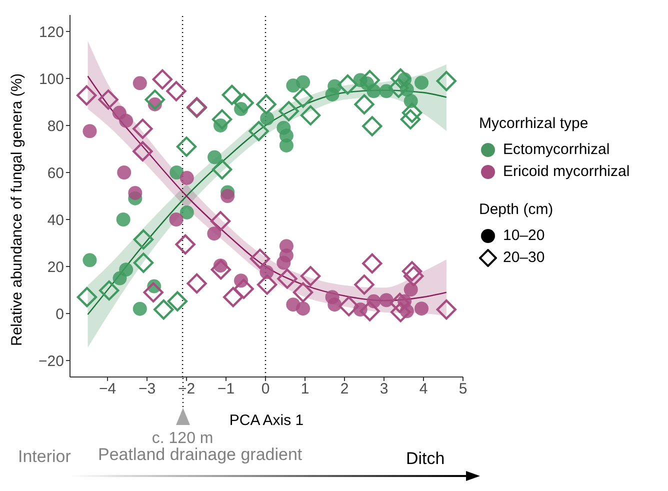 The width and height of the screenshot is (668, 491). What do you see at coordinates (147, 389) in the screenshot?
I see `x-tick-label: −3` at bounding box center [147, 389].